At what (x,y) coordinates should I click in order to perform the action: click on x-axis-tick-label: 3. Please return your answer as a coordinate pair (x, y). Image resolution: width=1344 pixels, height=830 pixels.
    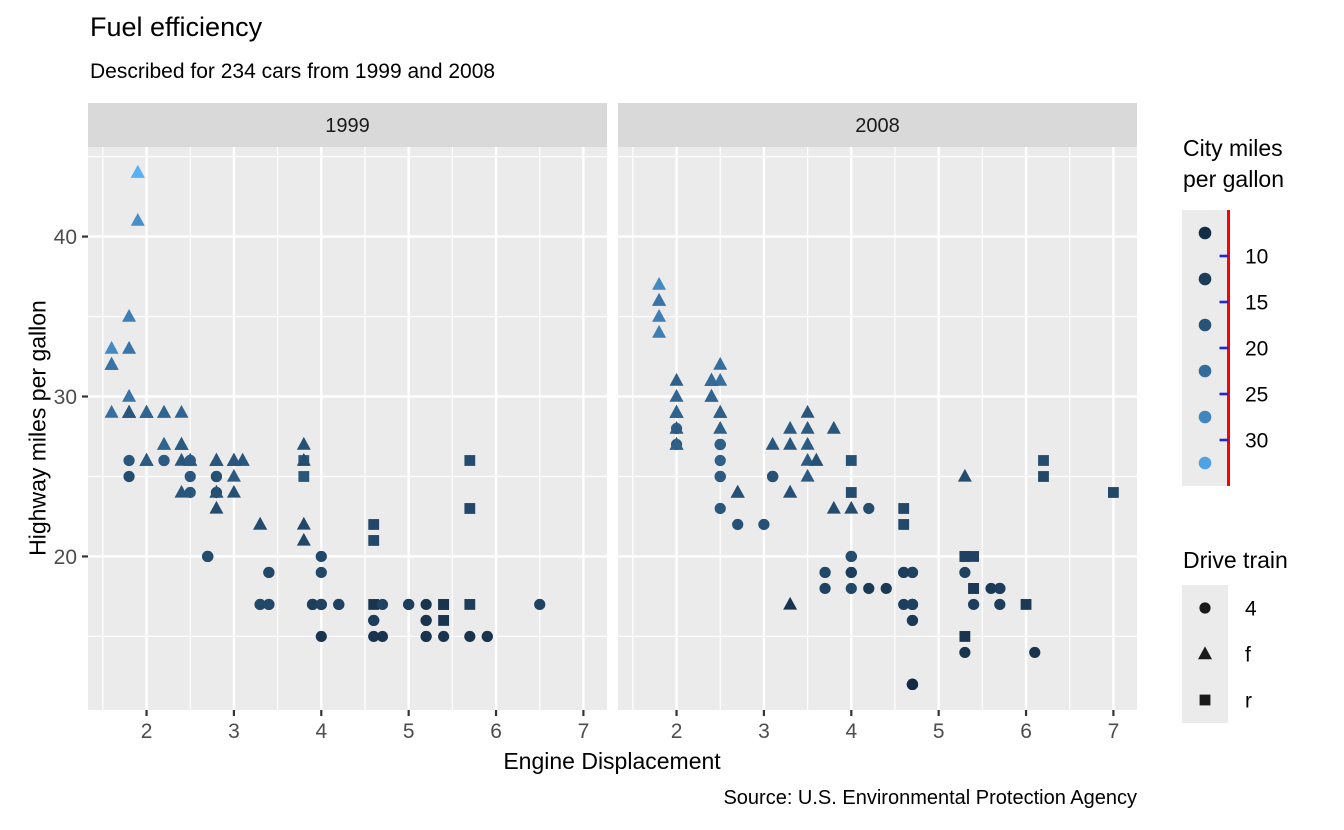
    Looking at the image, I should click on (234, 731).